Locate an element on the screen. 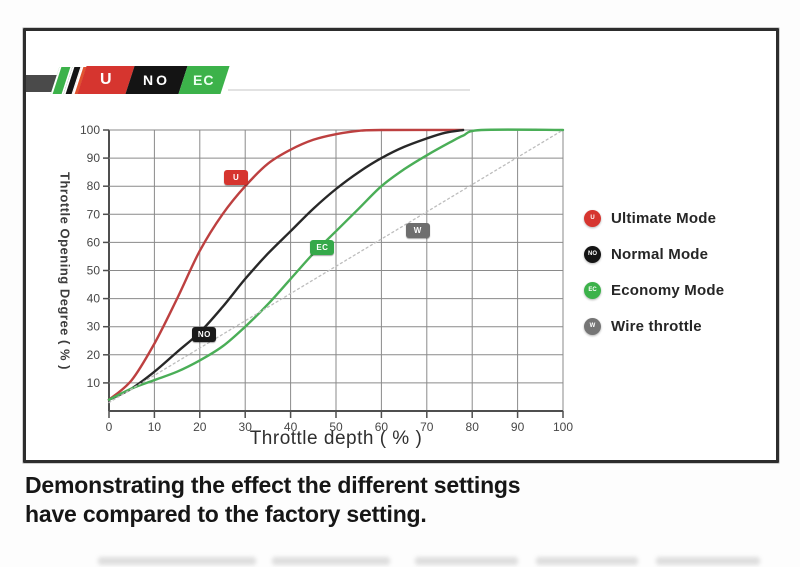 This screenshot has height=567, width=800. legend-item-normal: NO Normal Mode is located at coordinates (654, 254).